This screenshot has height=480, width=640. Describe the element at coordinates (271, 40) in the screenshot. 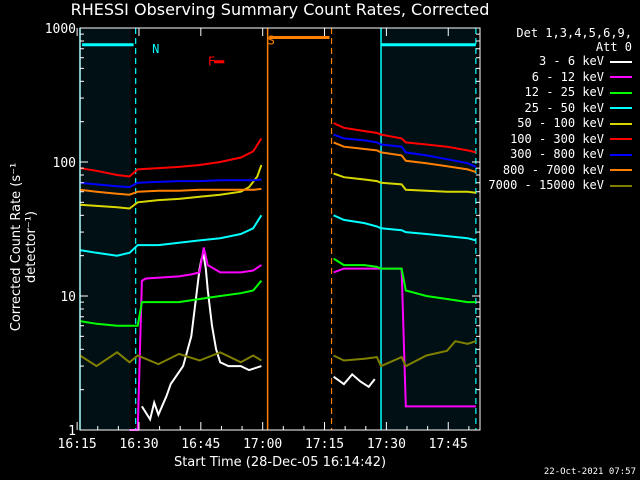

I see `annotation-S: S` at that location.